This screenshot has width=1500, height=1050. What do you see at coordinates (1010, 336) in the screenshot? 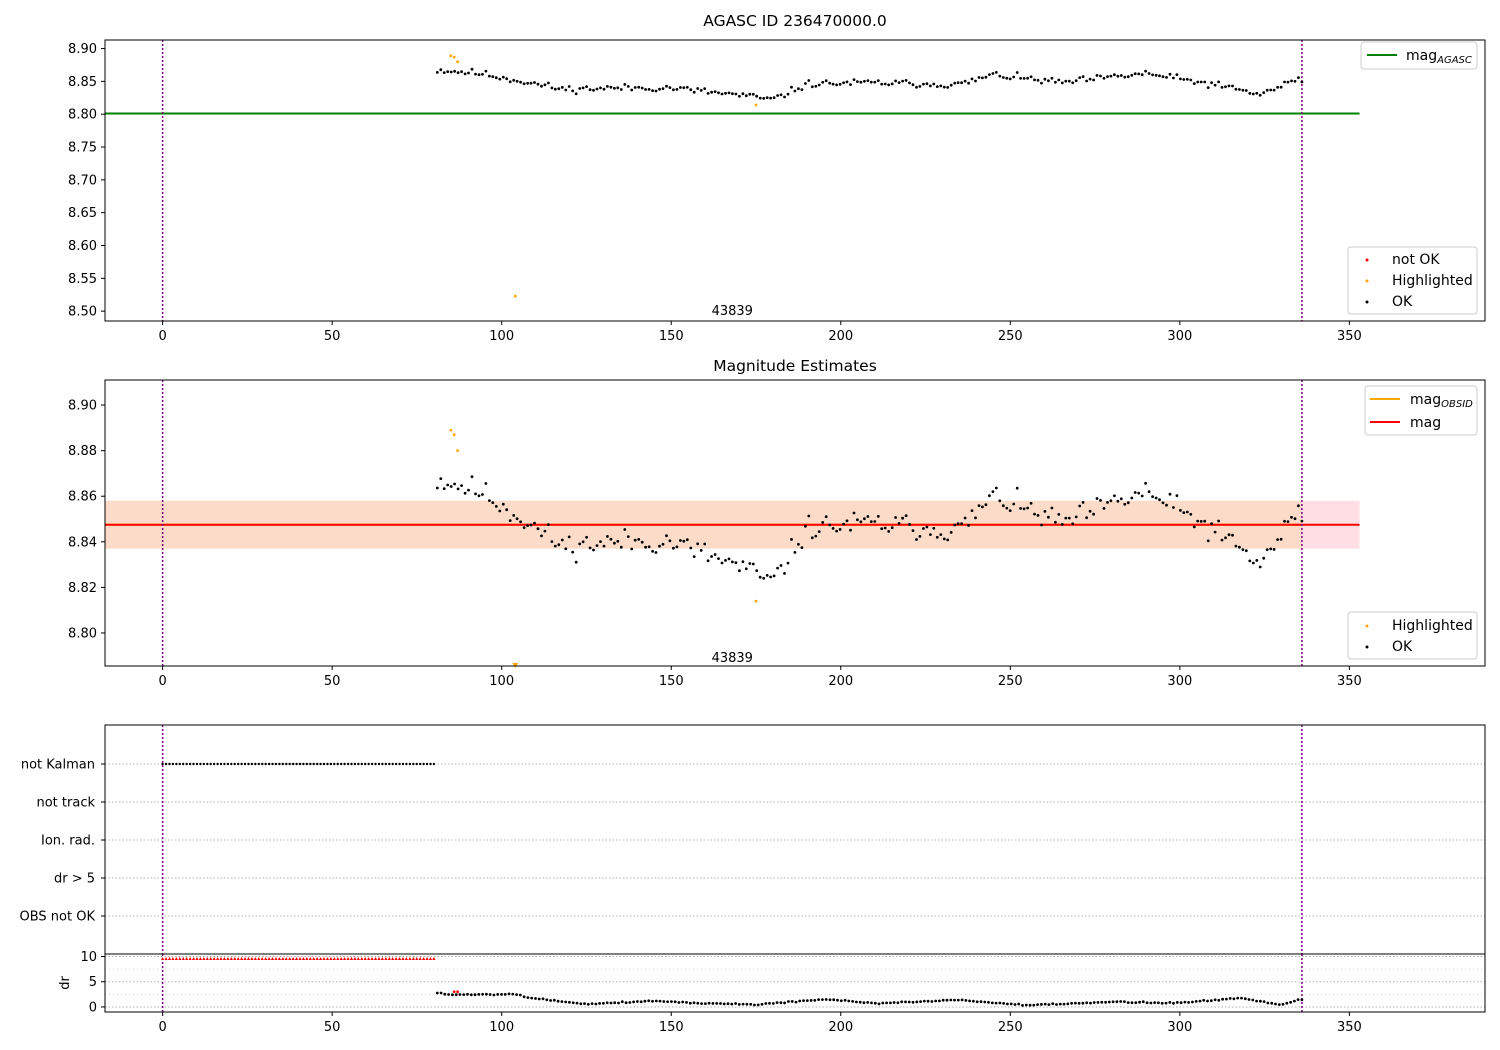
I see `x-tick-label-agasc-5: 250` at bounding box center [1010, 336].